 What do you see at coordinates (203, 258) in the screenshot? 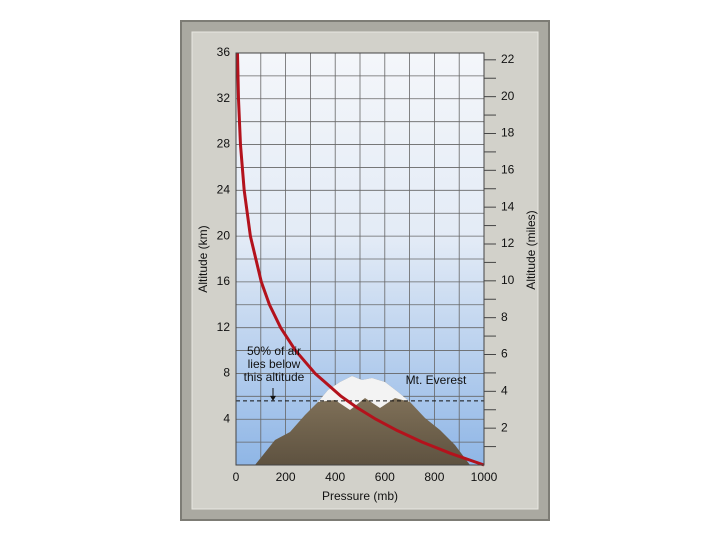
I see `y-axis-label: Altitude (km)` at bounding box center [203, 258].